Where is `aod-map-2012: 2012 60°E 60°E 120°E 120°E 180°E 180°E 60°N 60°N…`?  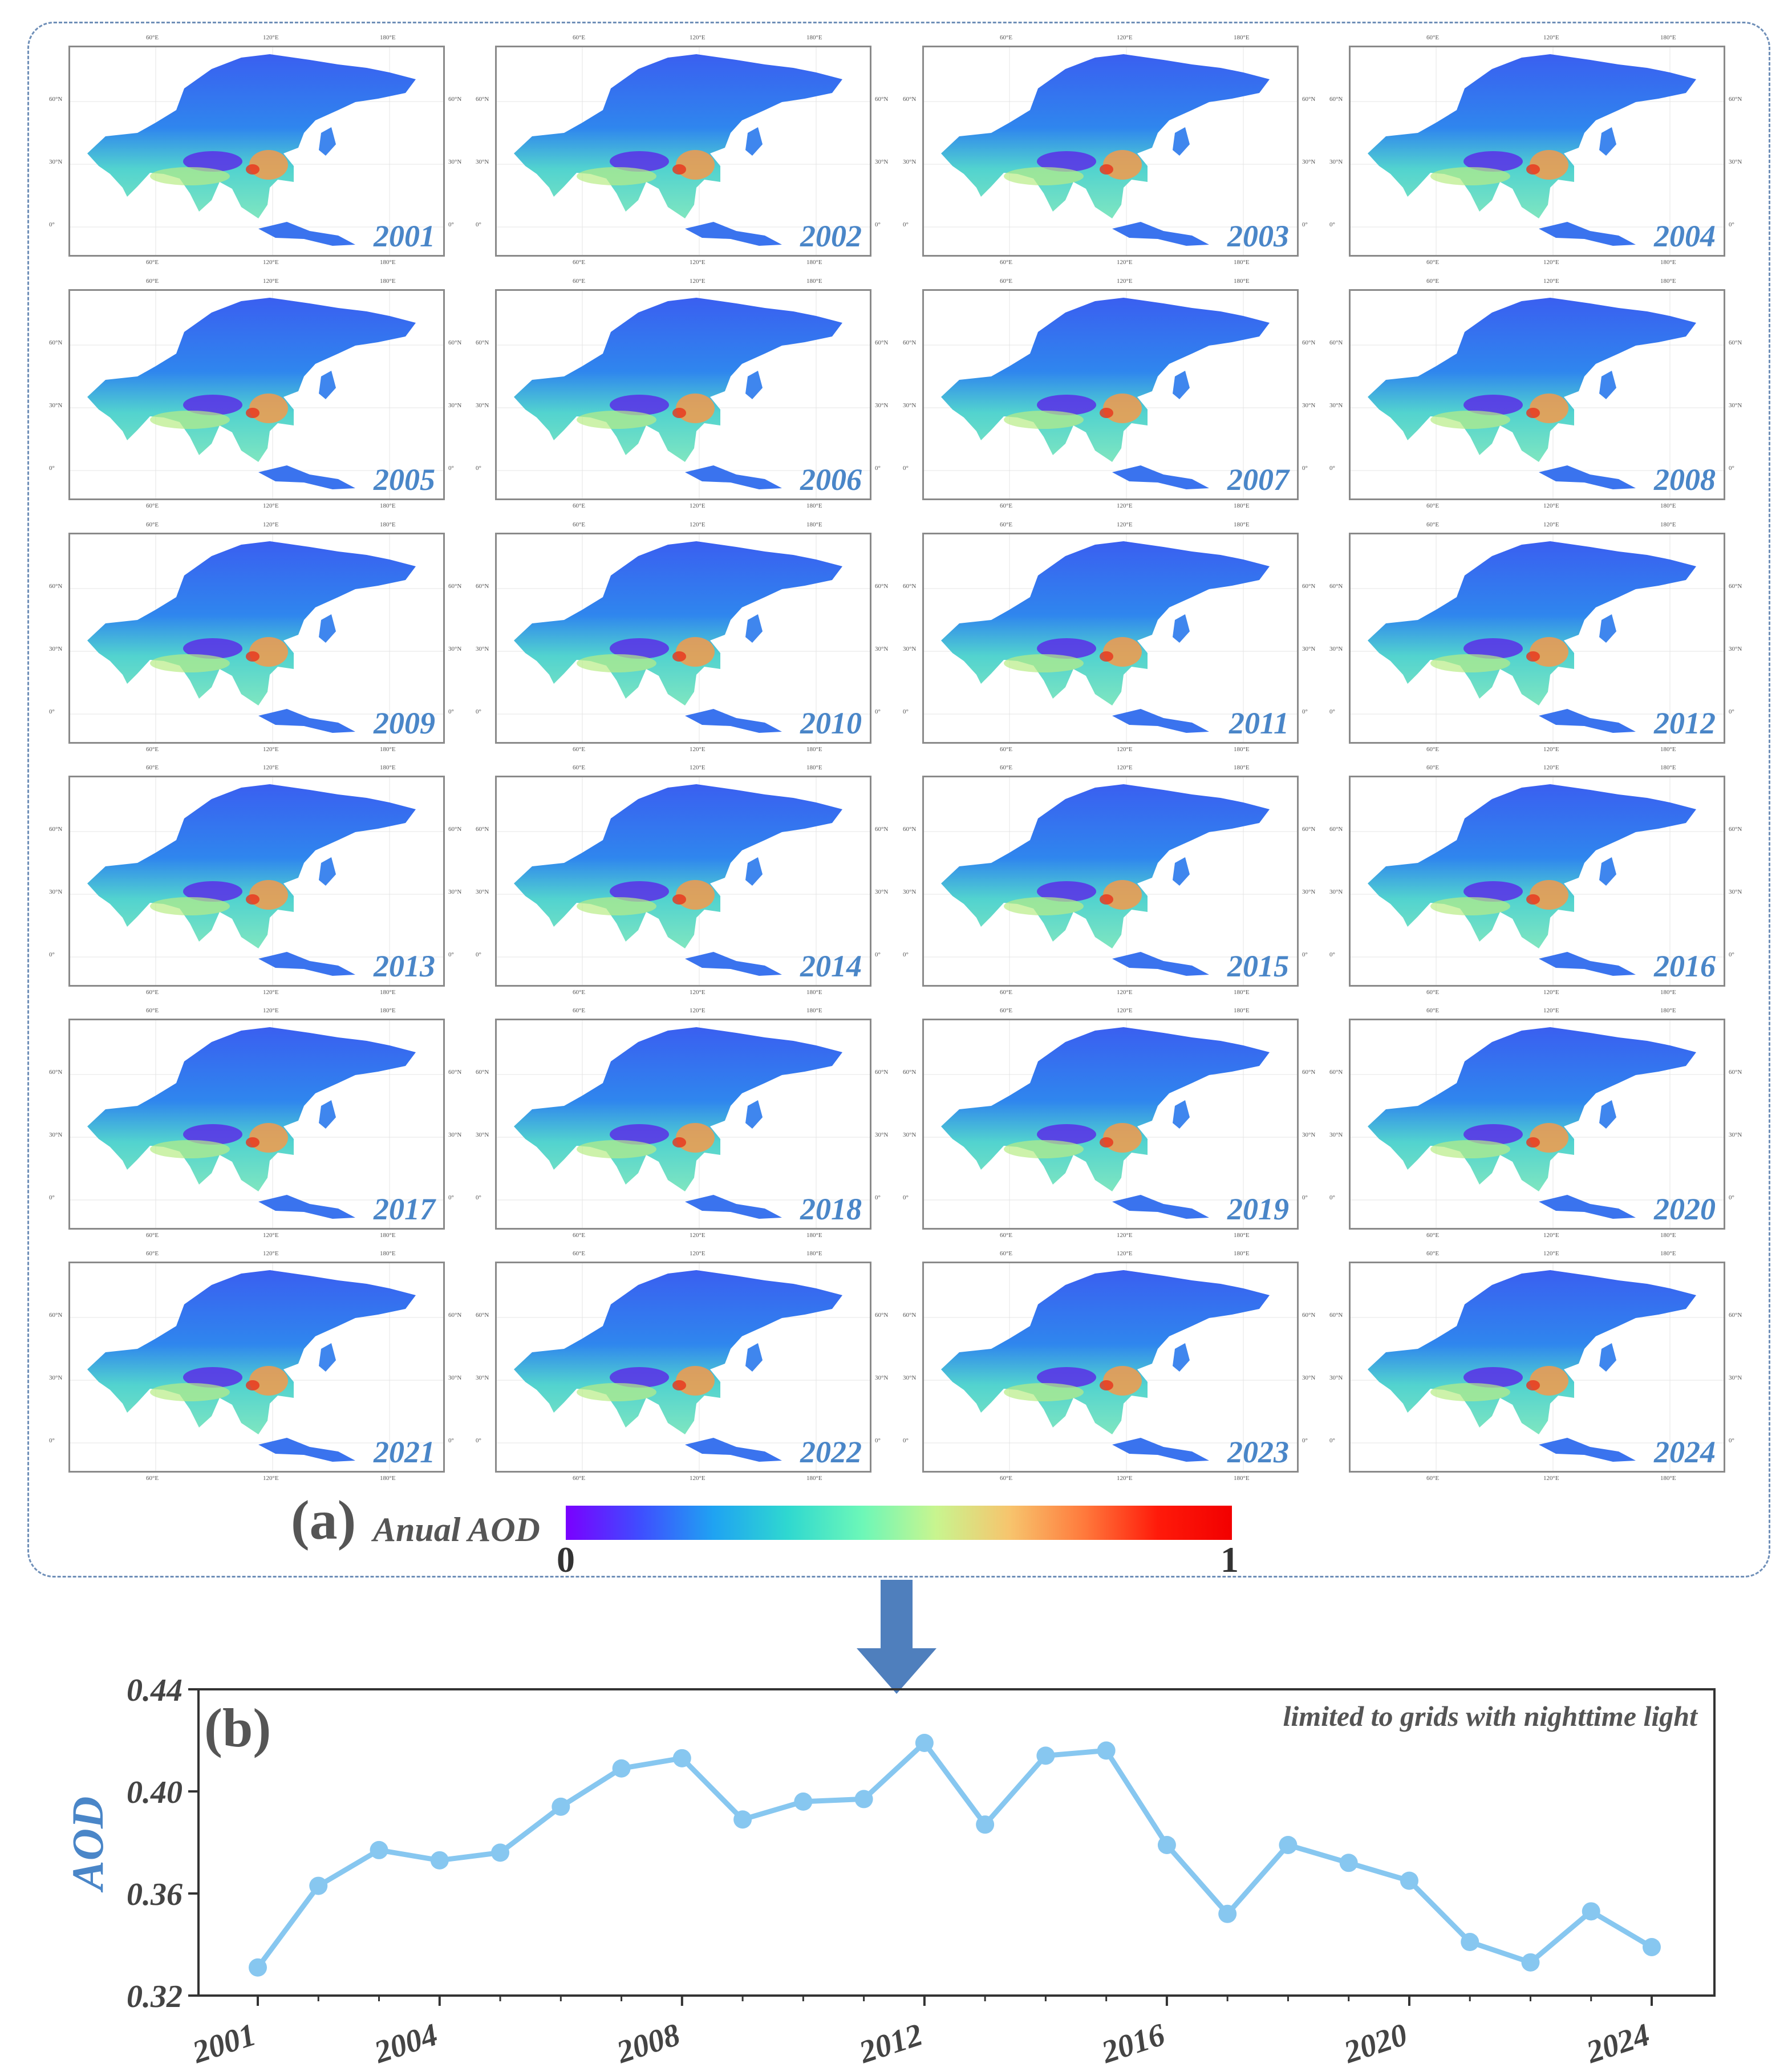 aod-map-2012: 2012 60°E 60°E 120°E 120°E 180°E 180°E 60°N 60°N… is located at coordinates (1535, 637).